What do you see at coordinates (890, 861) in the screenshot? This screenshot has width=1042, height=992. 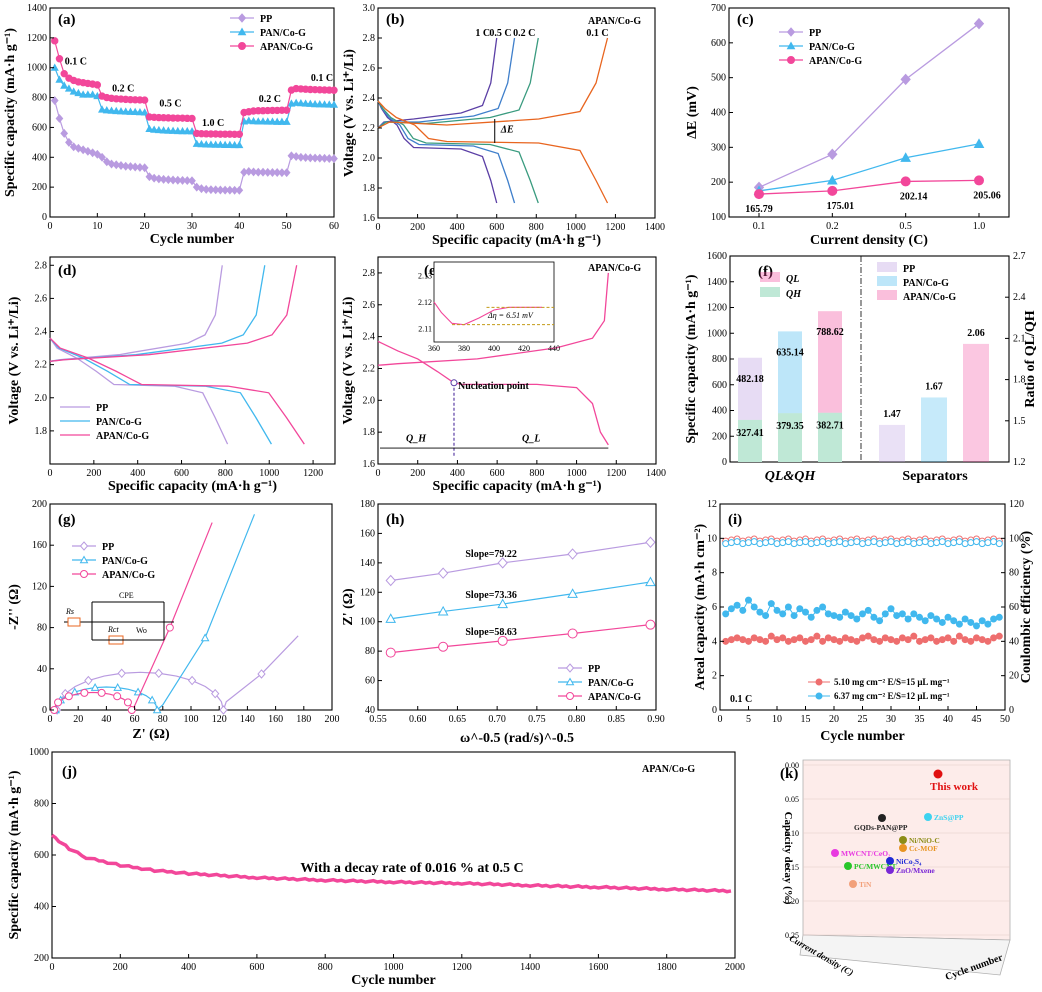 I see `panel-k-point` at bounding box center [890, 861].